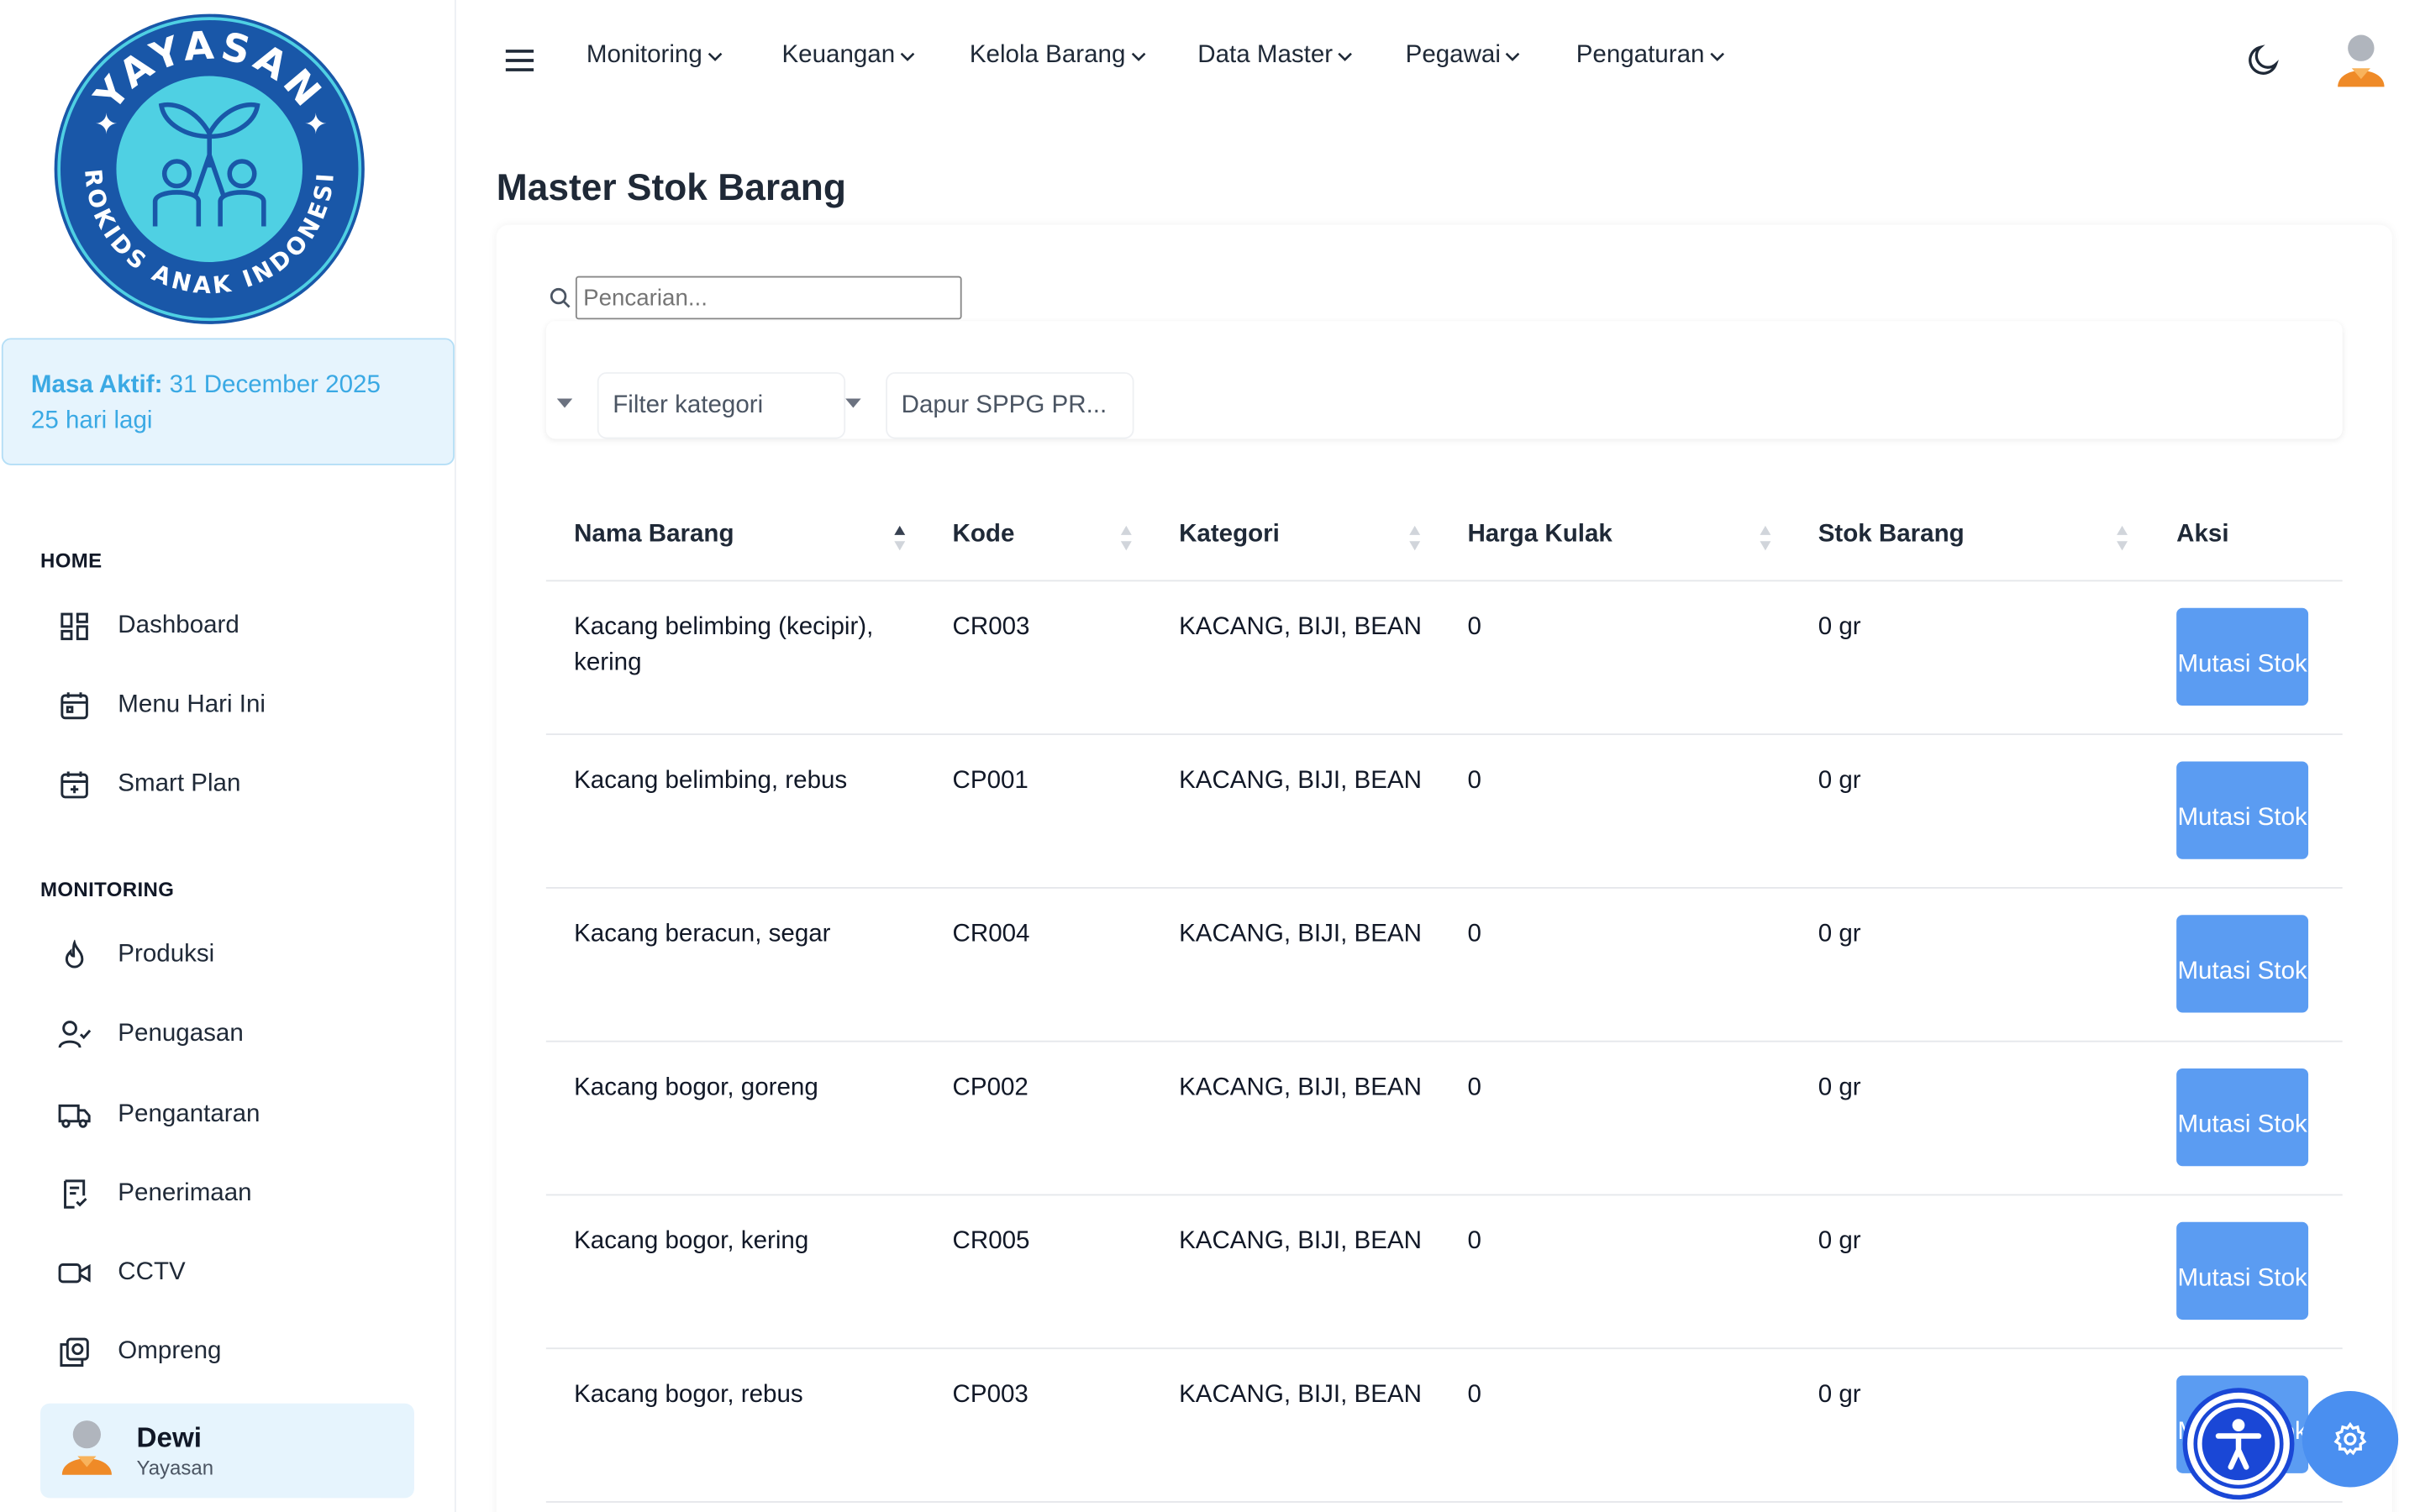 The image size is (2420, 1512). What do you see at coordinates (724, 645) in the screenshot?
I see `cell-nama-barang: Kacang belimbing (kecipir), kering` at bounding box center [724, 645].